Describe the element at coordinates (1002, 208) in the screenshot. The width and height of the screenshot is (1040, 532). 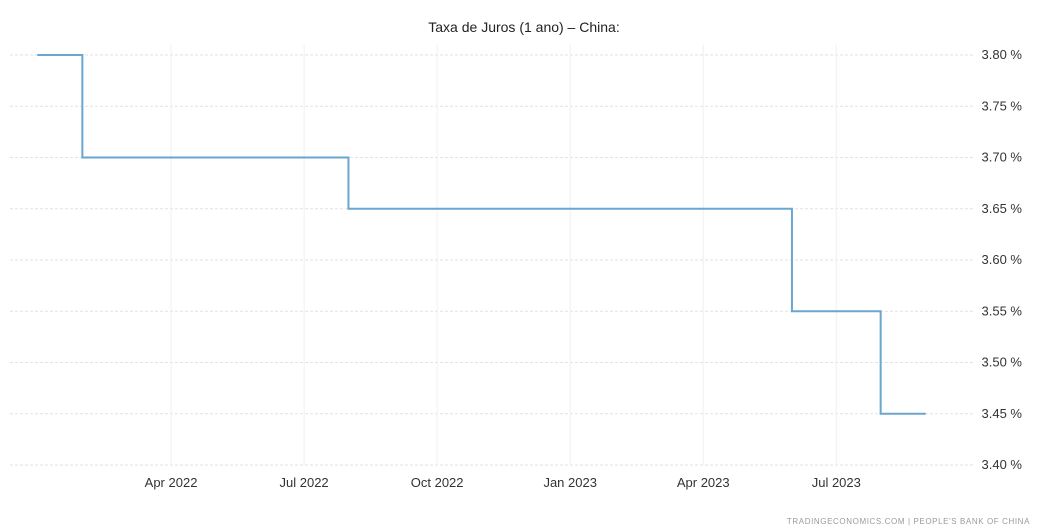
I see `y-tick-label: 3.65 %` at that location.